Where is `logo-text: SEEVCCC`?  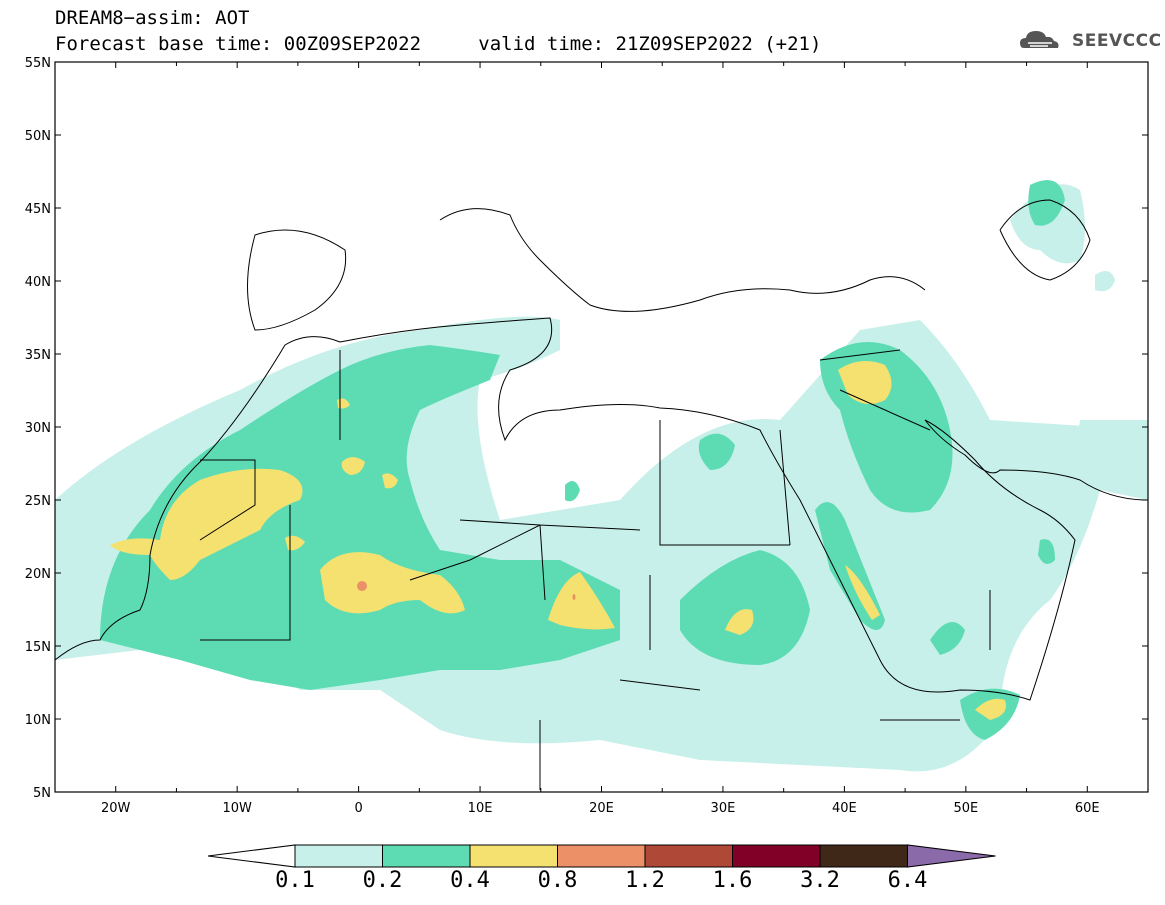
logo-text: SEEVCCC is located at coordinates (1117, 41).